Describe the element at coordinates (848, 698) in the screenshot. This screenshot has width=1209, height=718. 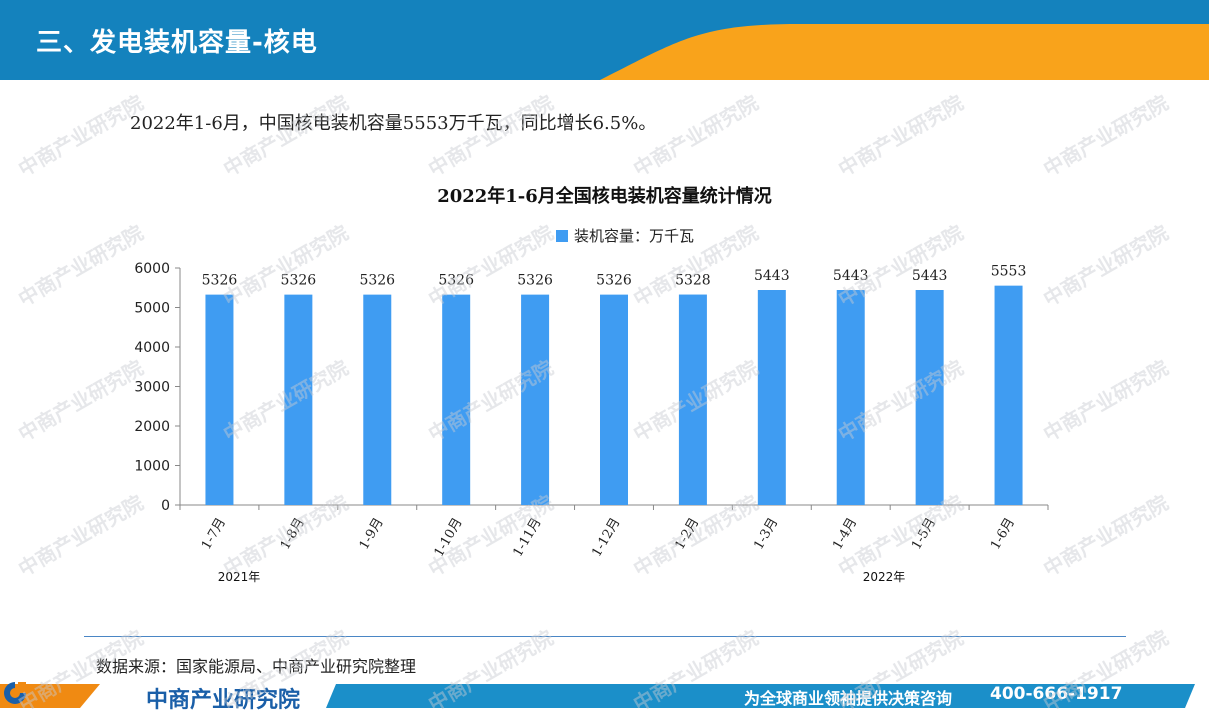
I see `footer-slogan: 为全球商业领袖提供决策咨询` at that location.